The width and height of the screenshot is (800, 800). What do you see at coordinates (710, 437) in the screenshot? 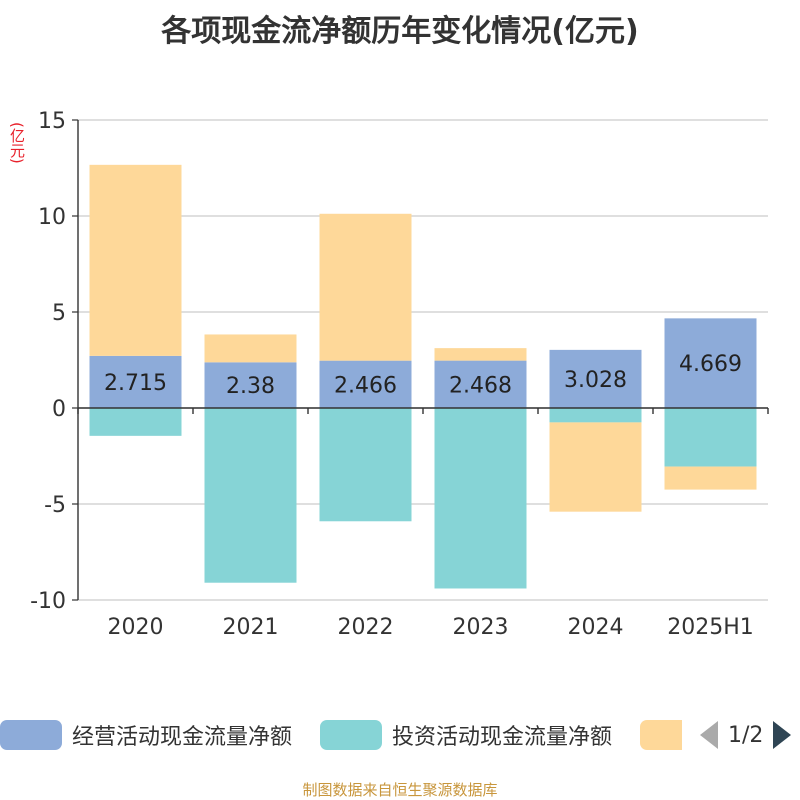
I see `bar-series2-2025H1` at bounding box center [710, 437].